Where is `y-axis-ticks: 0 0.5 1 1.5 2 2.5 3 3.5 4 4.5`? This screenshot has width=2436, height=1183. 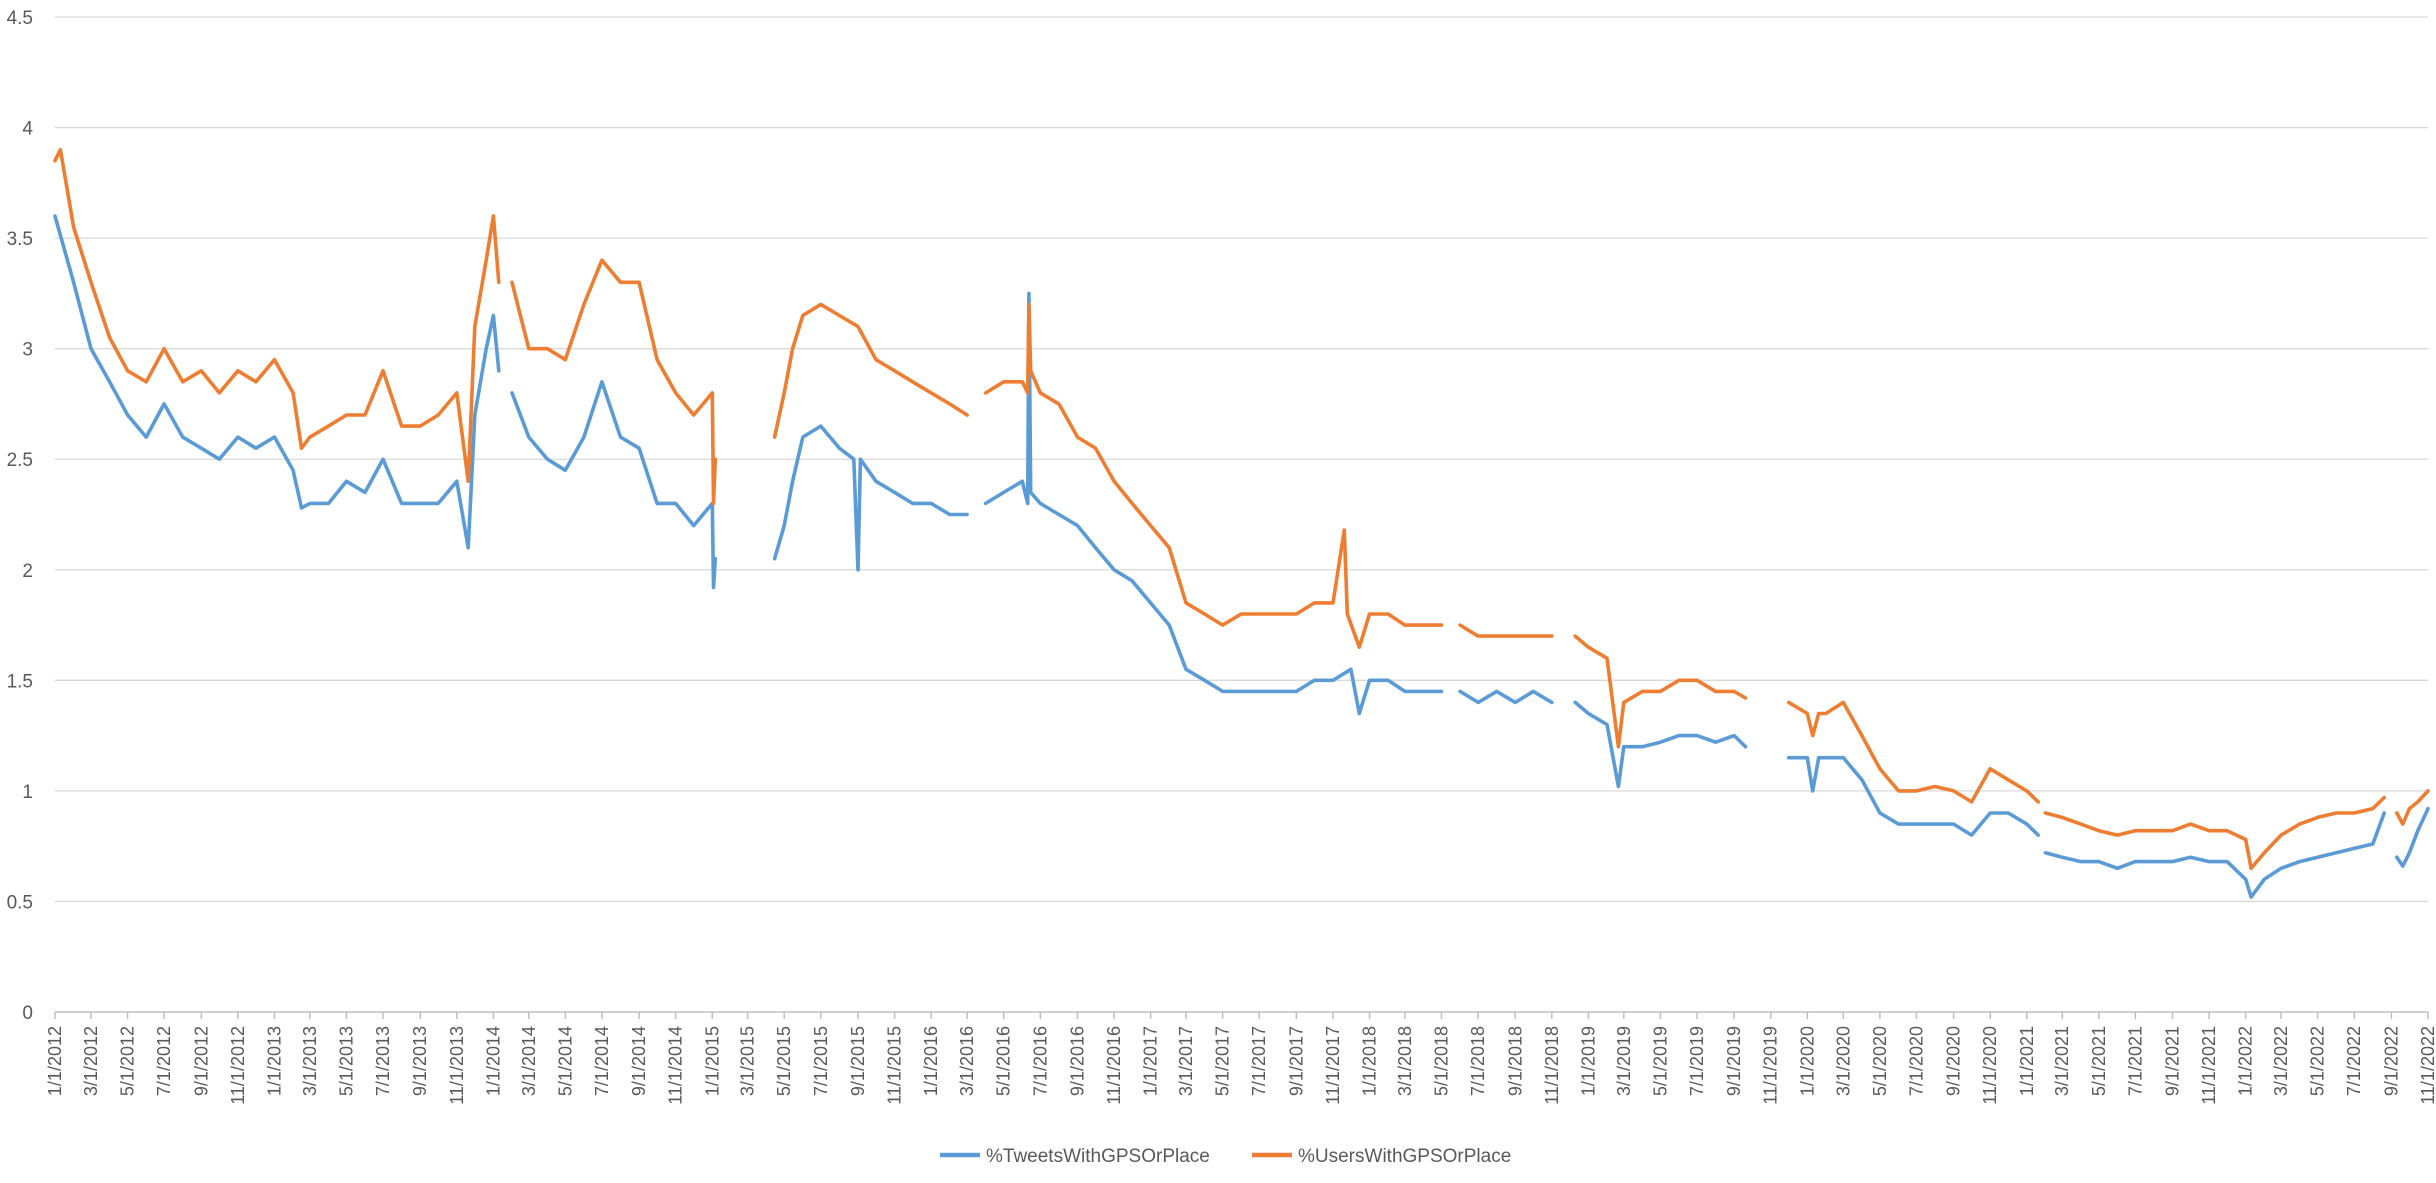
y-axis-ticks: 0 0.5 1 1.5 2 2.5 3 3.5 4 4.5 is located at coordinates (20, 516).